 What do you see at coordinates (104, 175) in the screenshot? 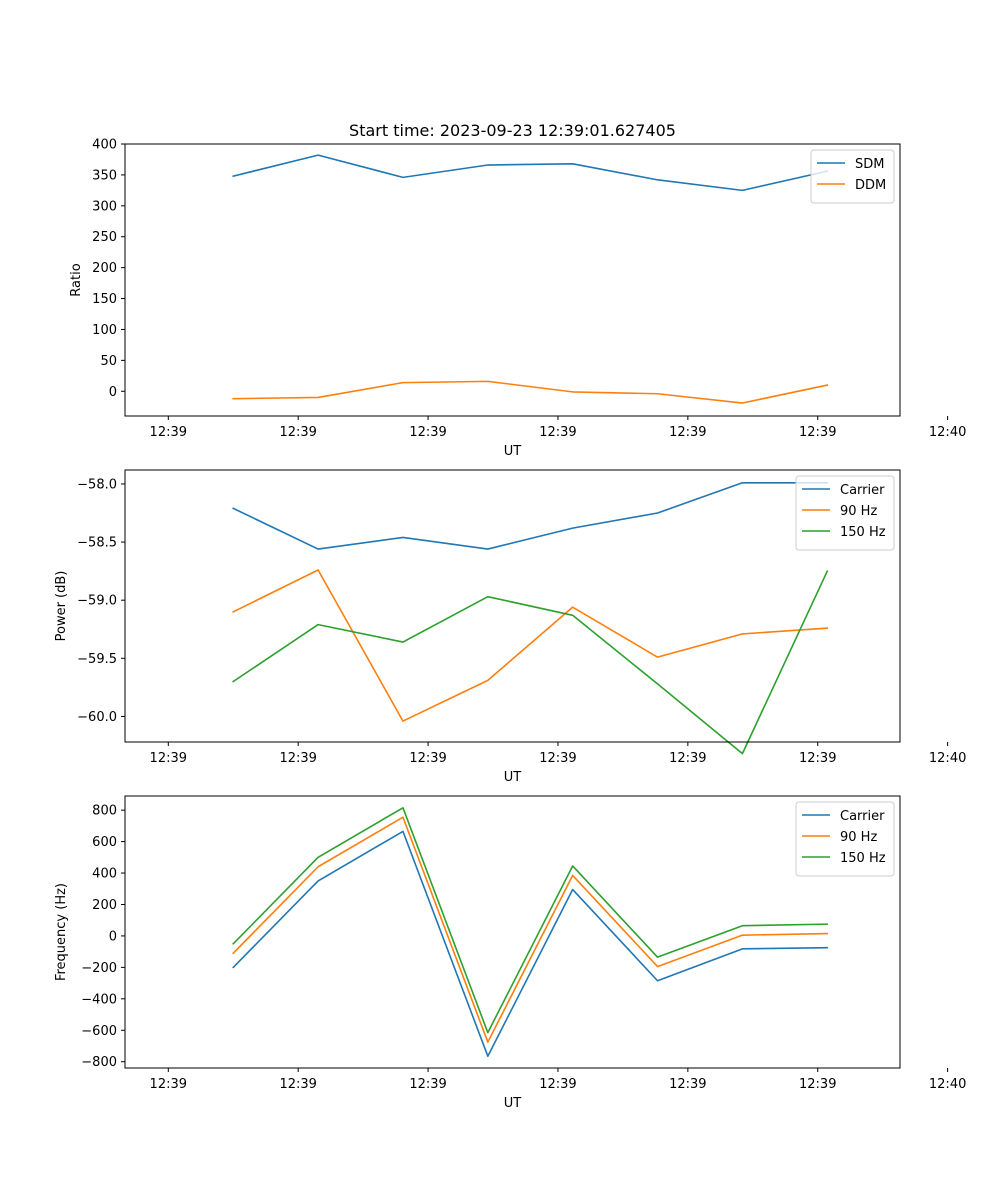
I see `y-tick-label: 350` at bounding box center [104, 175].